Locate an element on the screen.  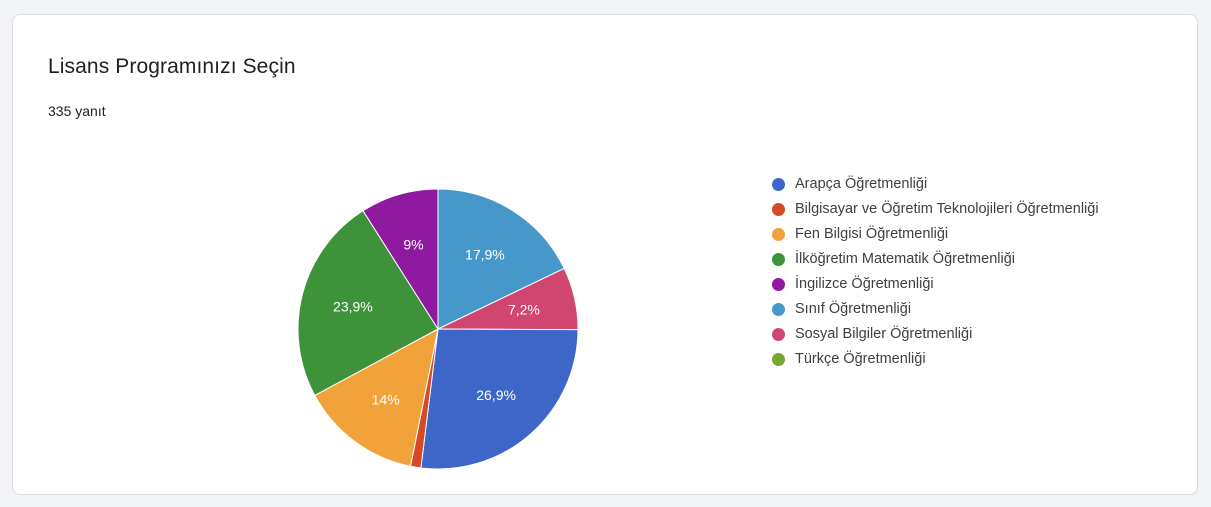
legend-label: İngilizce Öğretmenliği is located at coordinates (864, 284).